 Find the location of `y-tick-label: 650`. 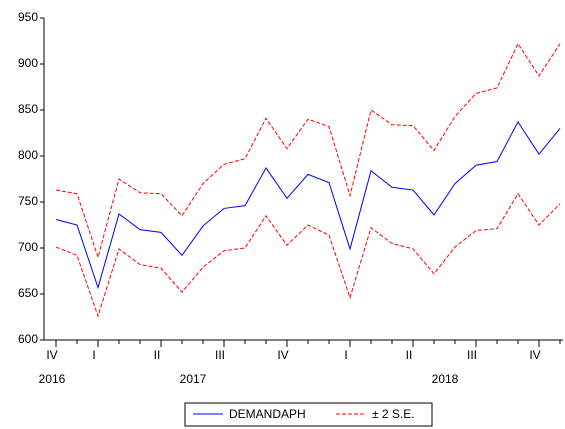

y-tick-label: 650 is located at coordinates (28, 293).